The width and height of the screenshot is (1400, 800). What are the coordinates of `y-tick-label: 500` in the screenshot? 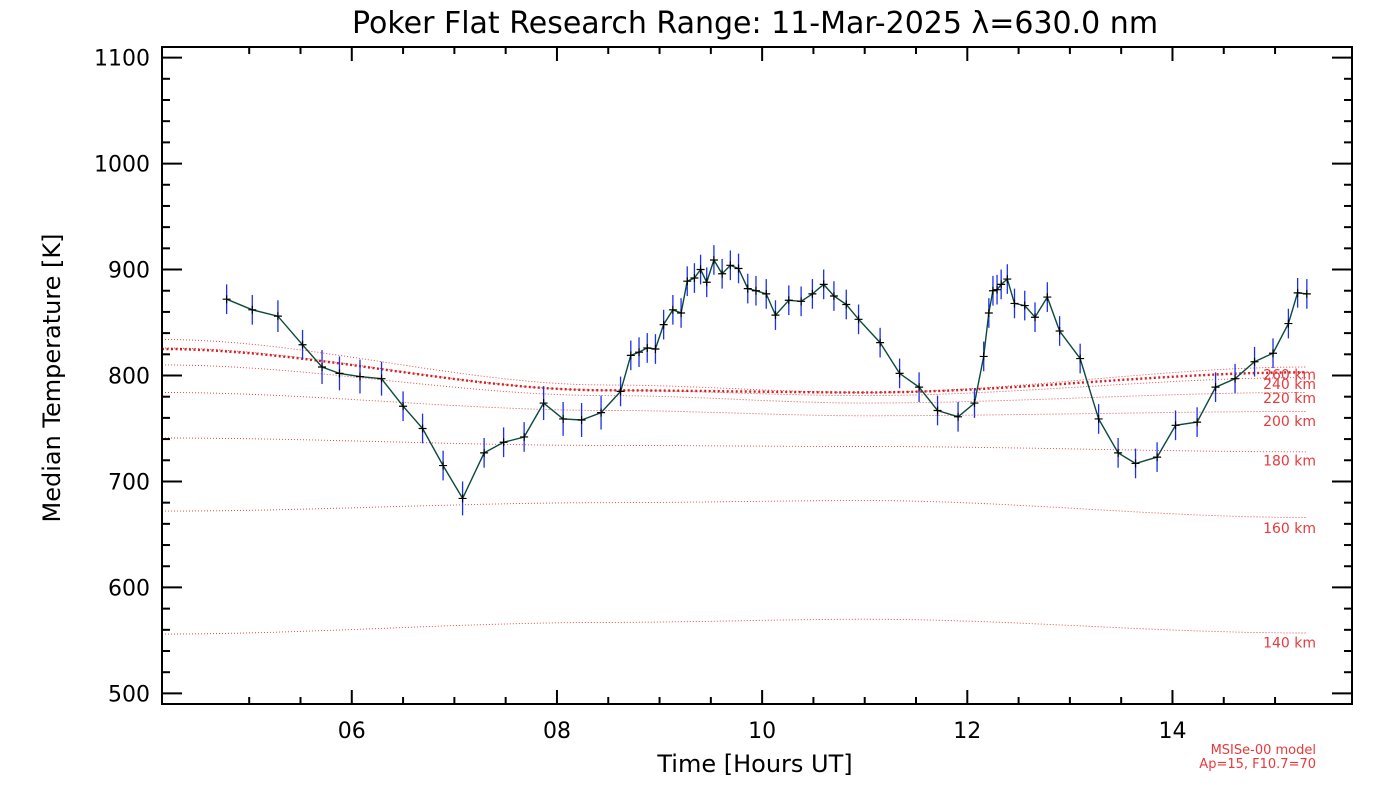 It's located at (129, 694).